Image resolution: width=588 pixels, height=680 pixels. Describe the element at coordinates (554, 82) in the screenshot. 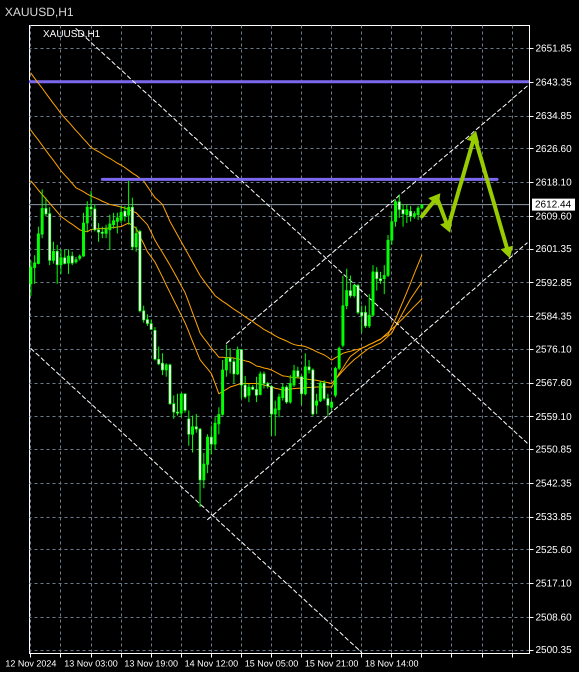

I see `y-tick-label: 2643.35` at that location.